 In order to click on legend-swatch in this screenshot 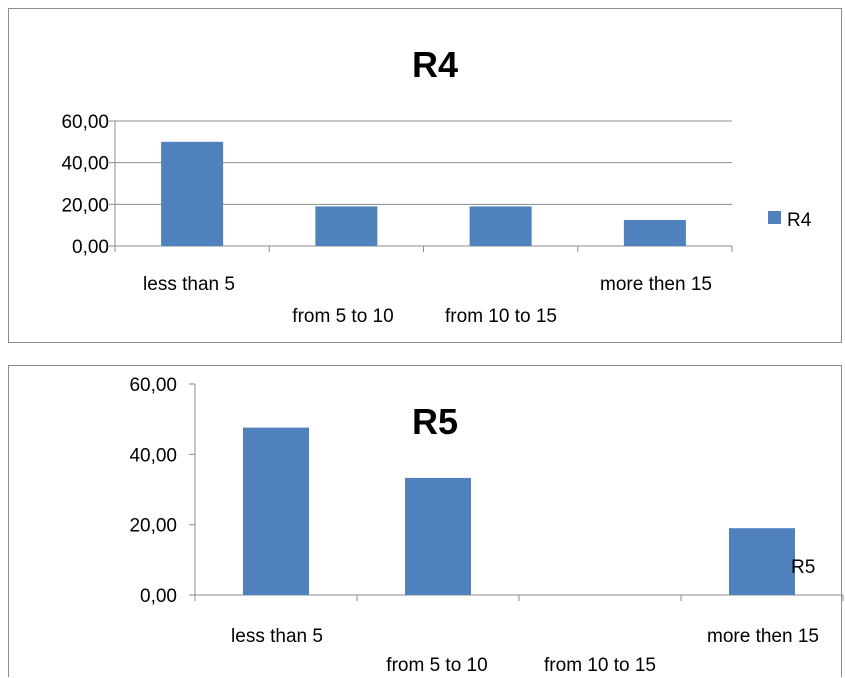, I will do `click(774, 217)`.